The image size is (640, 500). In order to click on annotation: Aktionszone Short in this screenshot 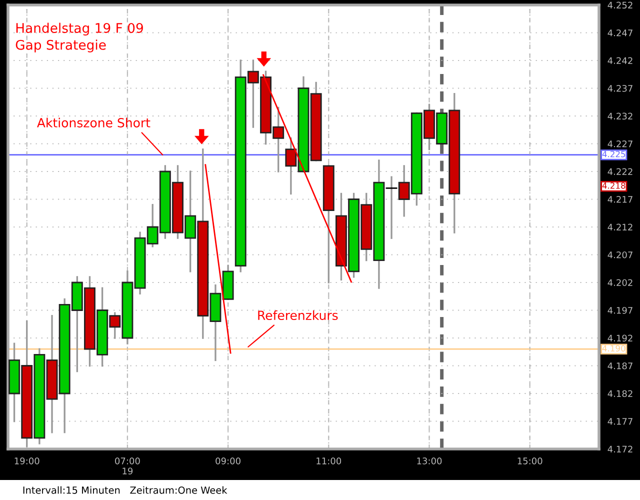, I will do `click(93, 123)`.